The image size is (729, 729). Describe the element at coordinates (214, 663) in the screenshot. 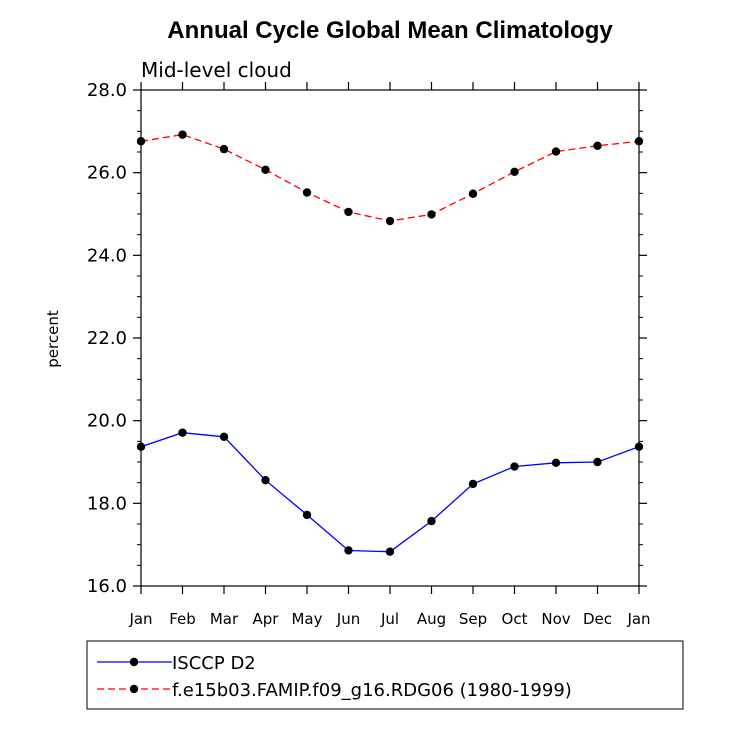

I see `legend-label-0: ISCCP D2` at that location.